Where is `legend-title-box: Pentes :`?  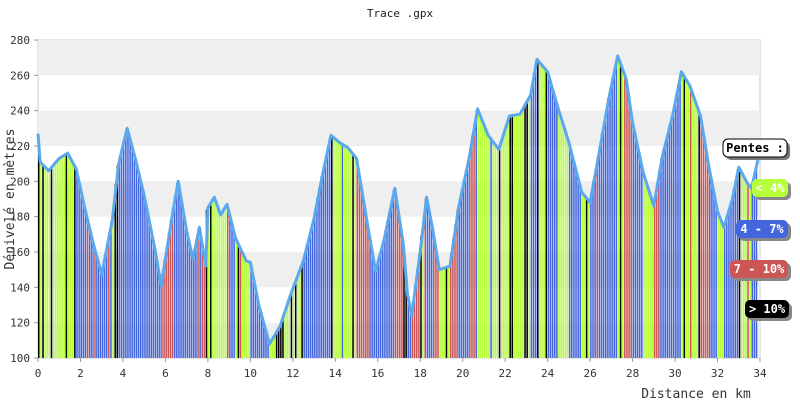
legend-title-box: Pentes : is located at coordinates (756, 149).